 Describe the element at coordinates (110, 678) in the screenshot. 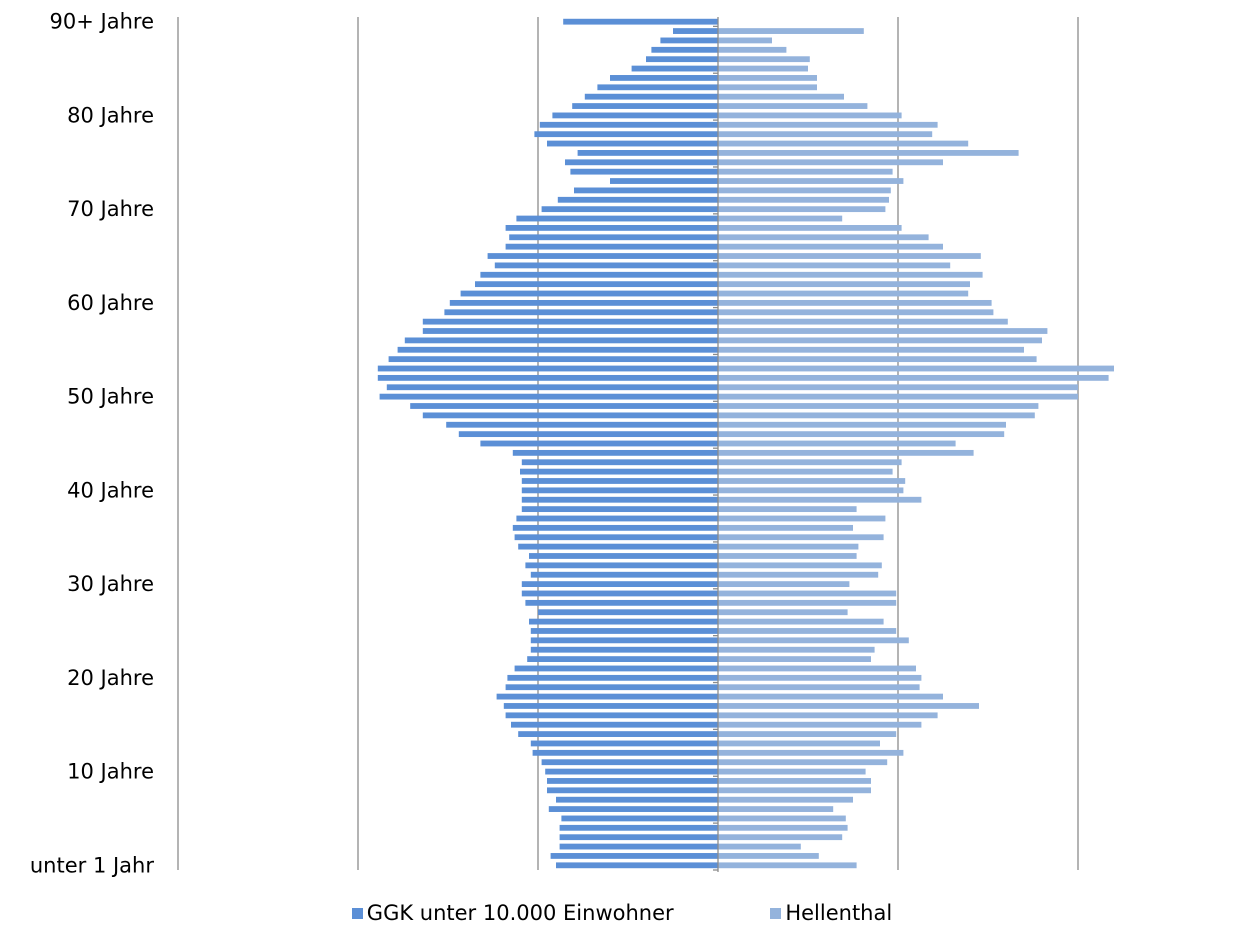

I see `y-tick-label: 20 Jahre` at that location.